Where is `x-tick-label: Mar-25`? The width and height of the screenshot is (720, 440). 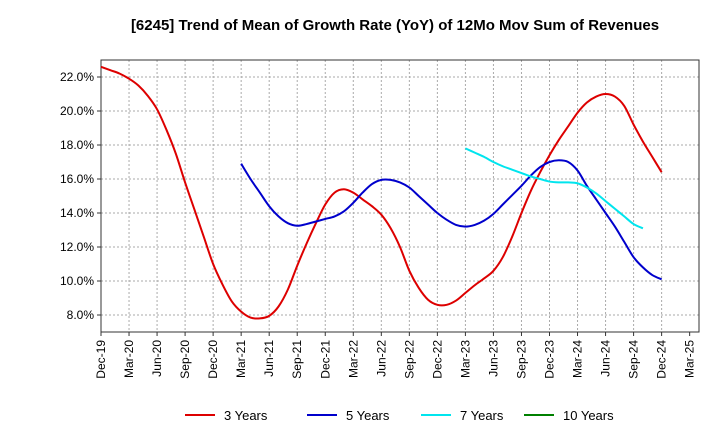 x-tick-label: Mar-25 is located at coordinates (690, 359).